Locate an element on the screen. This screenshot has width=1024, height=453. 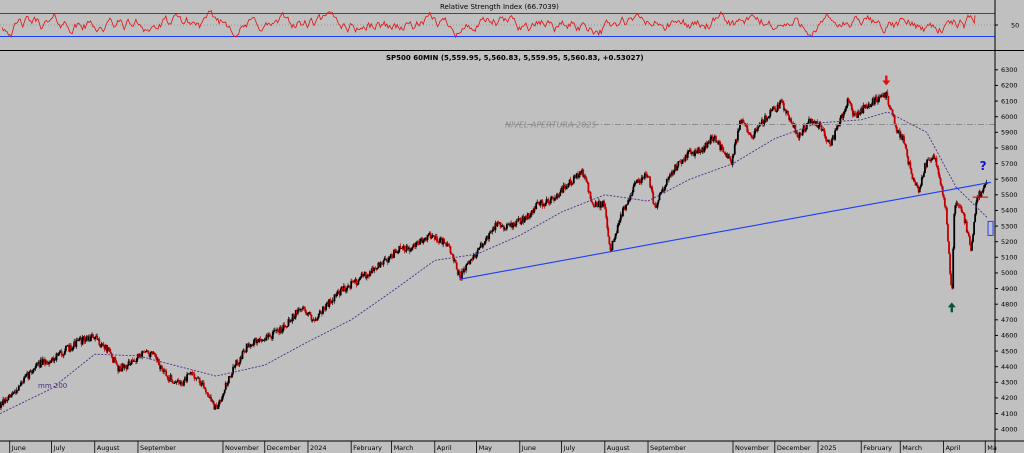
rsi-line is located at coordinates (488, 24).